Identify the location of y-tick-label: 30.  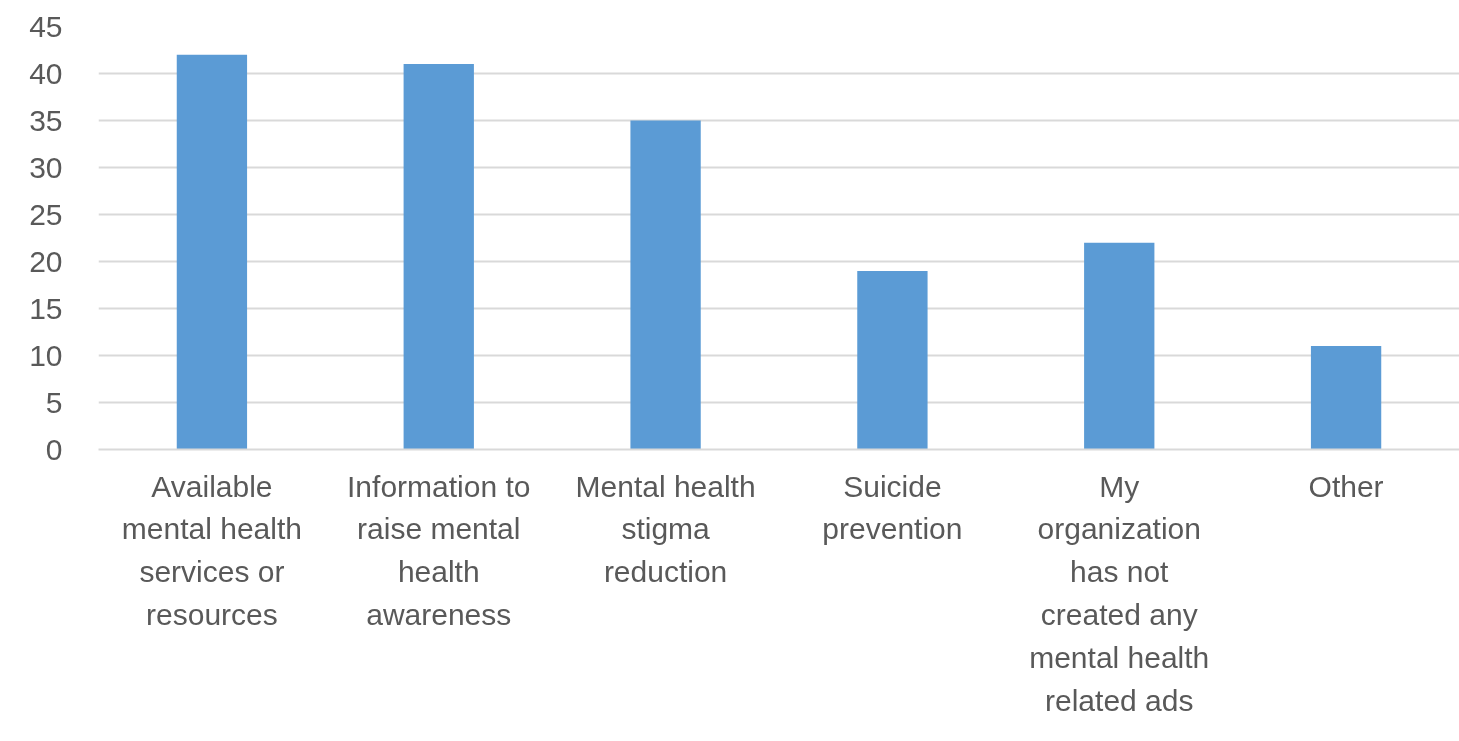
(46, 167).